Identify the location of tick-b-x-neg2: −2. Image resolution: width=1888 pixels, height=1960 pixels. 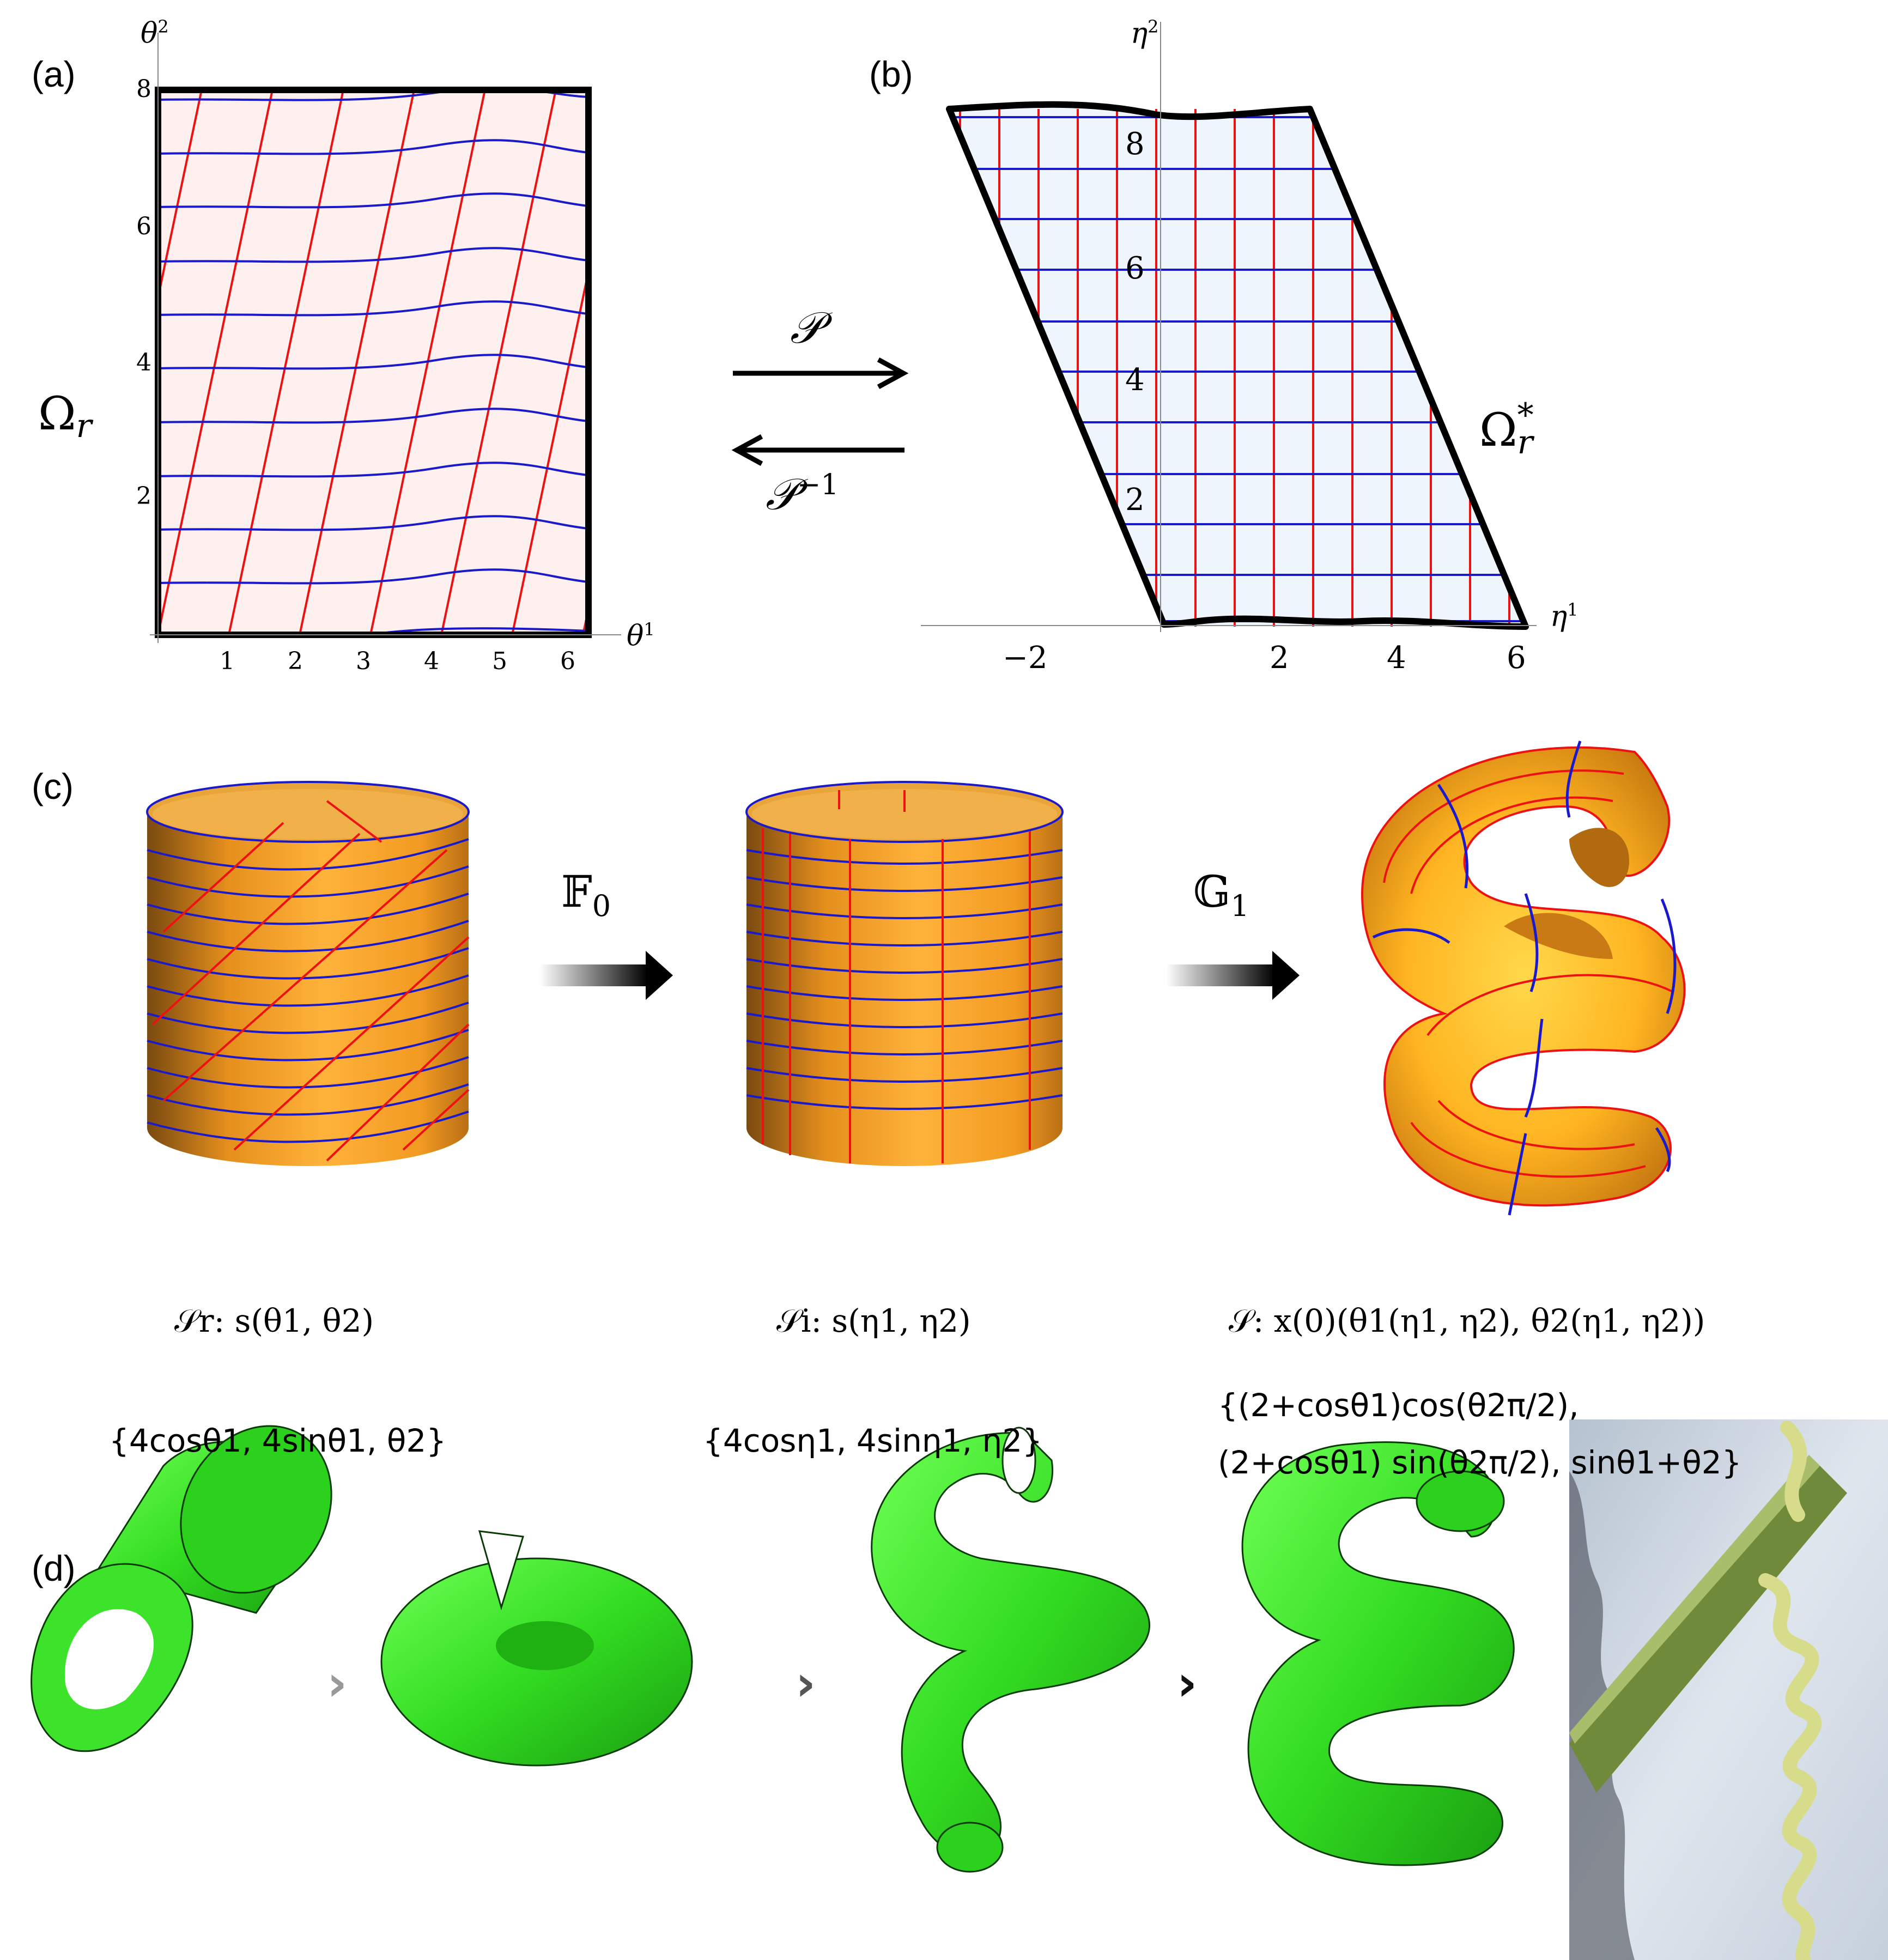
(1025, 658).